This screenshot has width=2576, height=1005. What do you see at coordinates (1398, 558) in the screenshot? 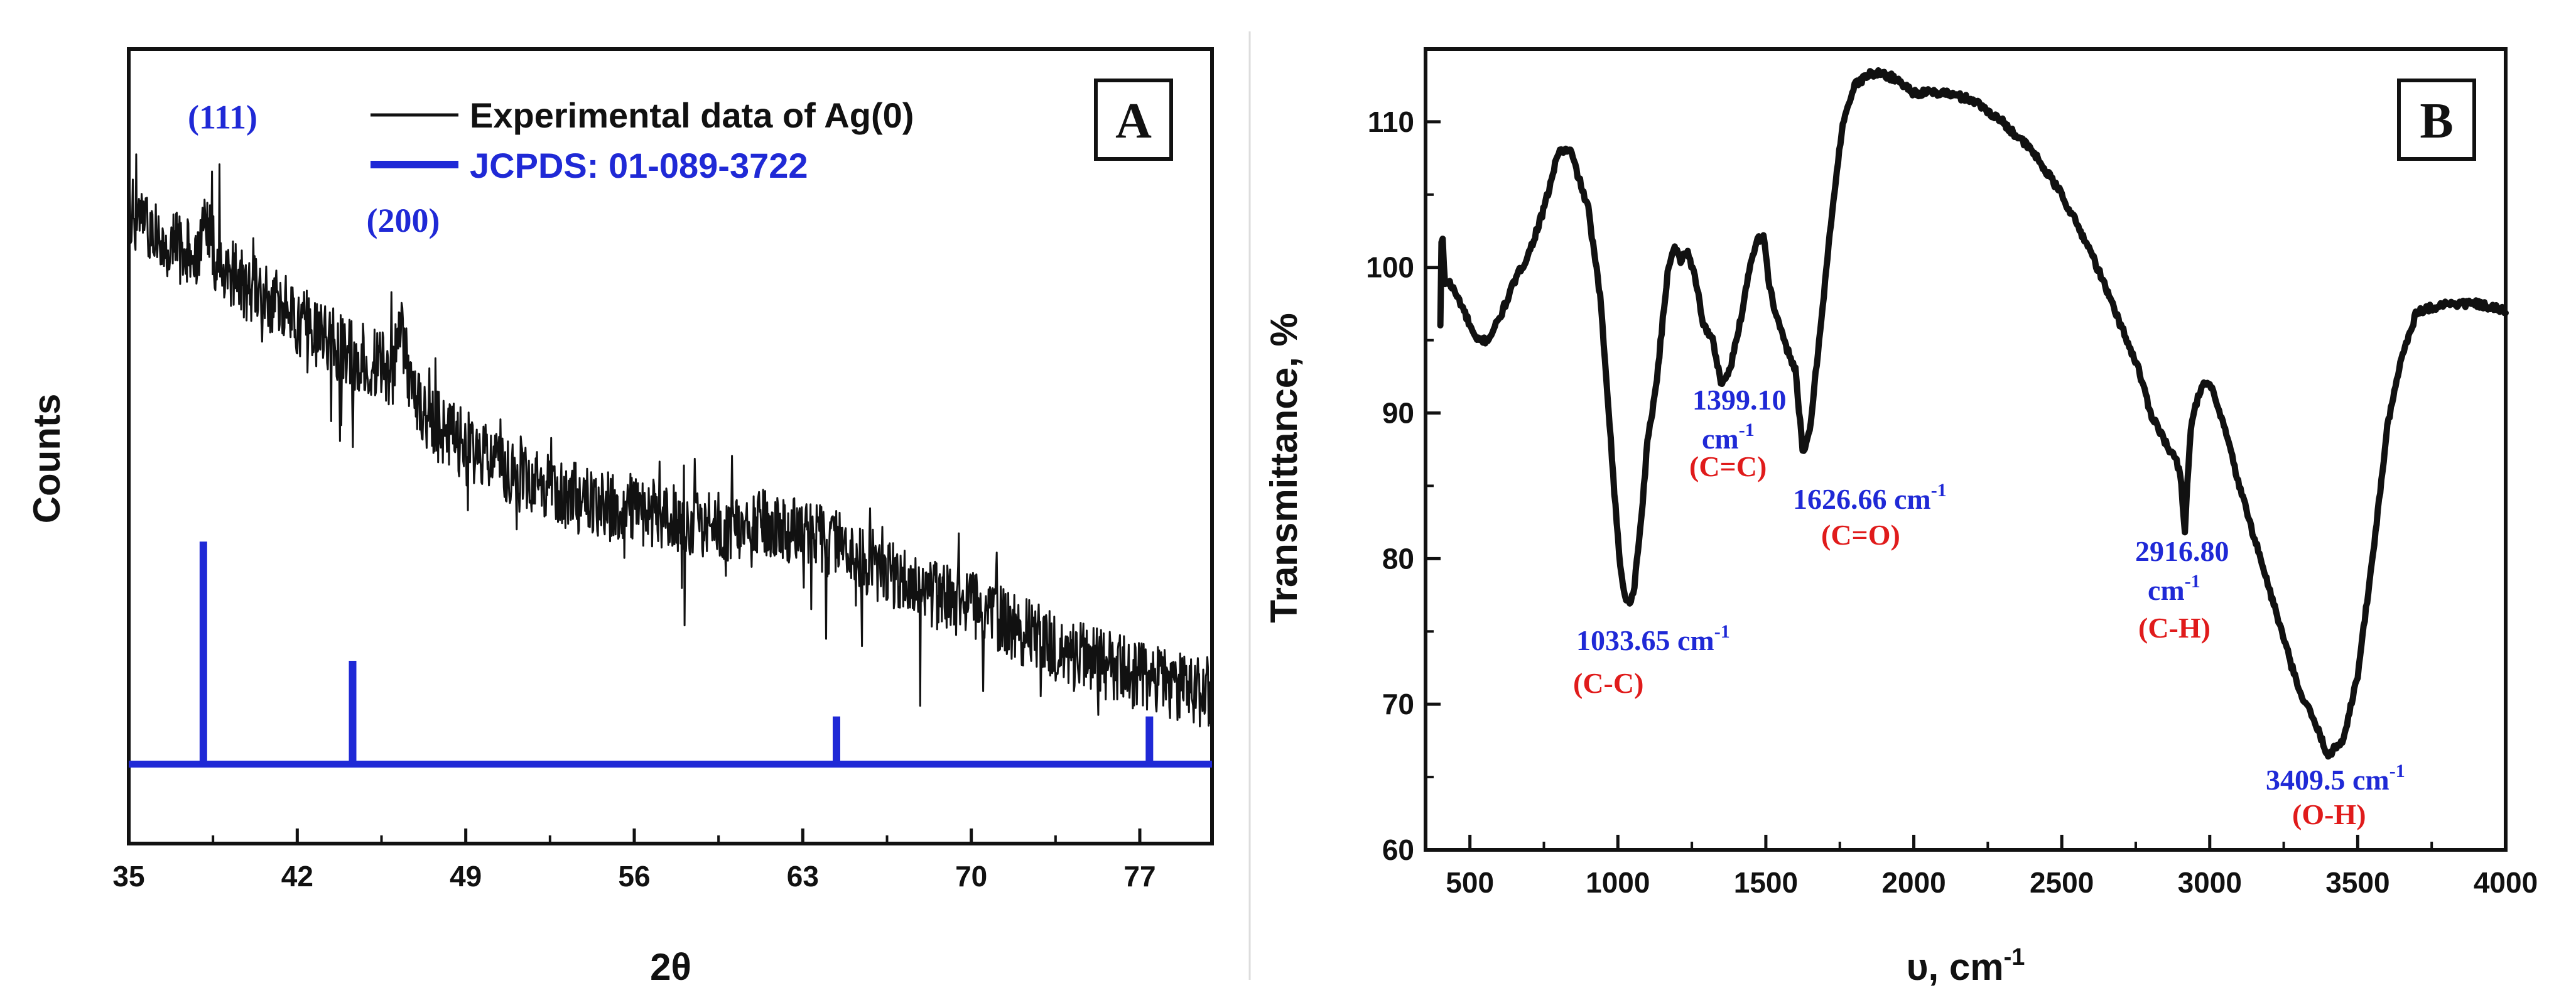
I see `panel-b-y-tick-label: 80` at bounding box center [1398, 558].